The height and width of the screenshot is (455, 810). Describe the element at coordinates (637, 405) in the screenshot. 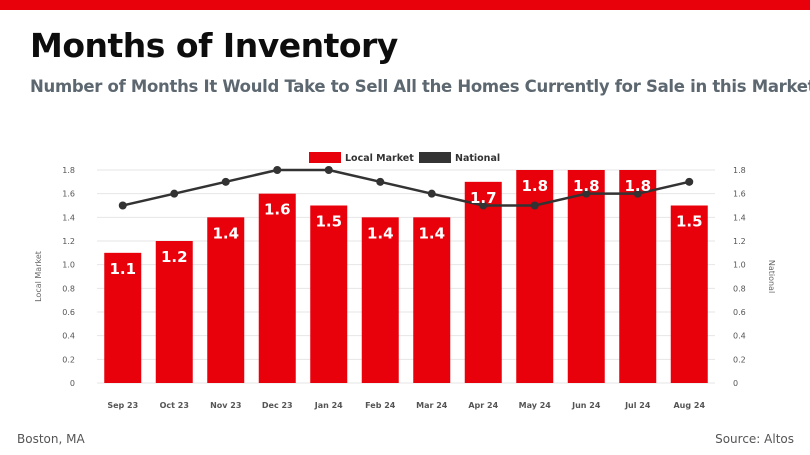

I see `x-tick-label: Jul 24` at that location.